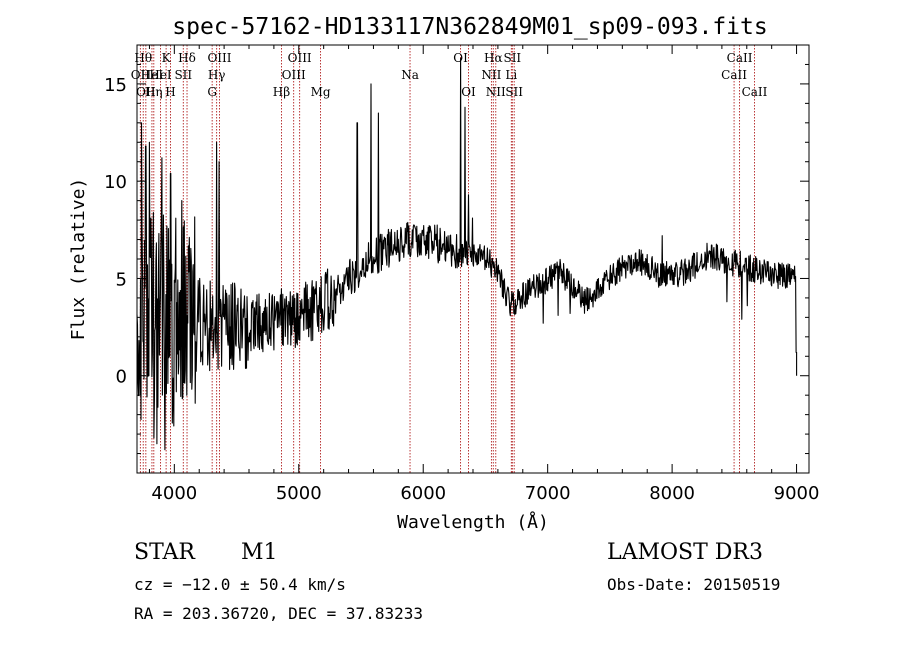  I want to click on line-label: K, so click(167, 58).